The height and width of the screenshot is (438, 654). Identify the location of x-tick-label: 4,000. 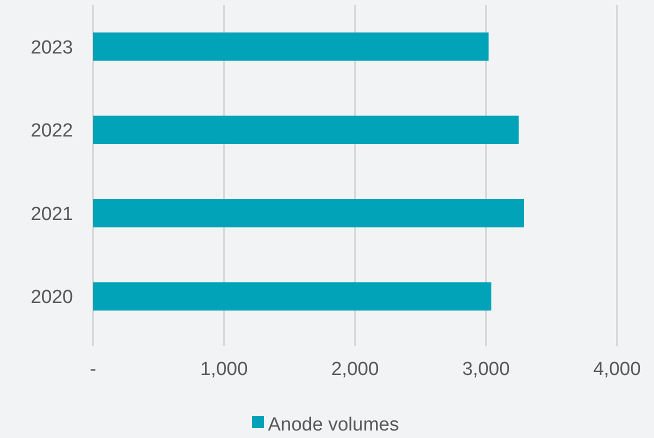
(617, 369).